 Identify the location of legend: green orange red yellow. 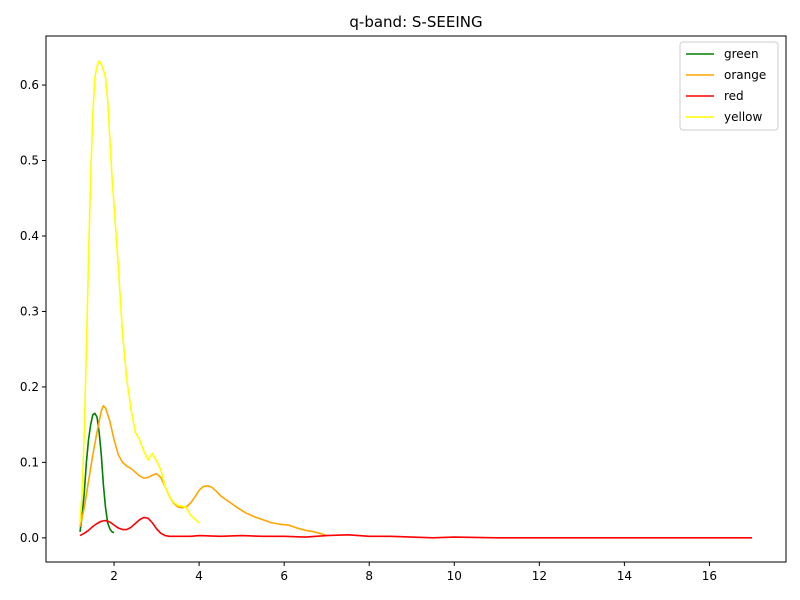
(729, 86).